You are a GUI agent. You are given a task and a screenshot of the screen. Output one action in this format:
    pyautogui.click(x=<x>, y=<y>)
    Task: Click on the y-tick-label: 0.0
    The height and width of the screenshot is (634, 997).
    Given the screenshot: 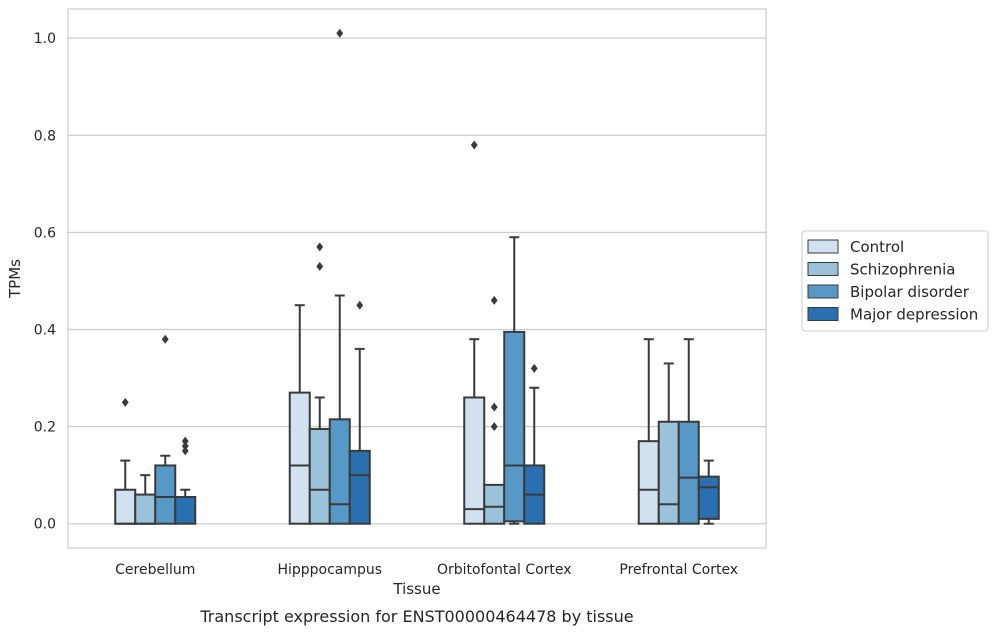 What is the action you would take?
    pyautogui.click(x=45, y=525)
    